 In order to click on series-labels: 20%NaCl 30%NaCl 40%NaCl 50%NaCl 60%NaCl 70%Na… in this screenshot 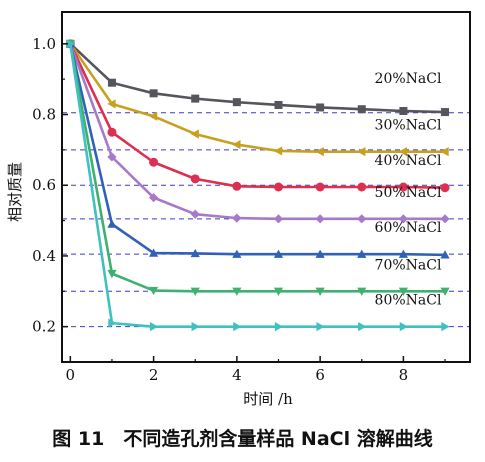, I will do `click(408, 190)`.